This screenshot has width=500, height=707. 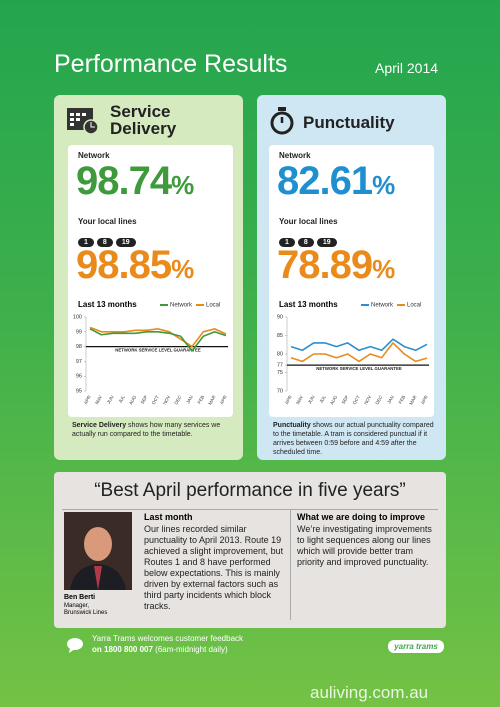 I want to click on phone: on 1800 800 007, so click(x=122, y=649).